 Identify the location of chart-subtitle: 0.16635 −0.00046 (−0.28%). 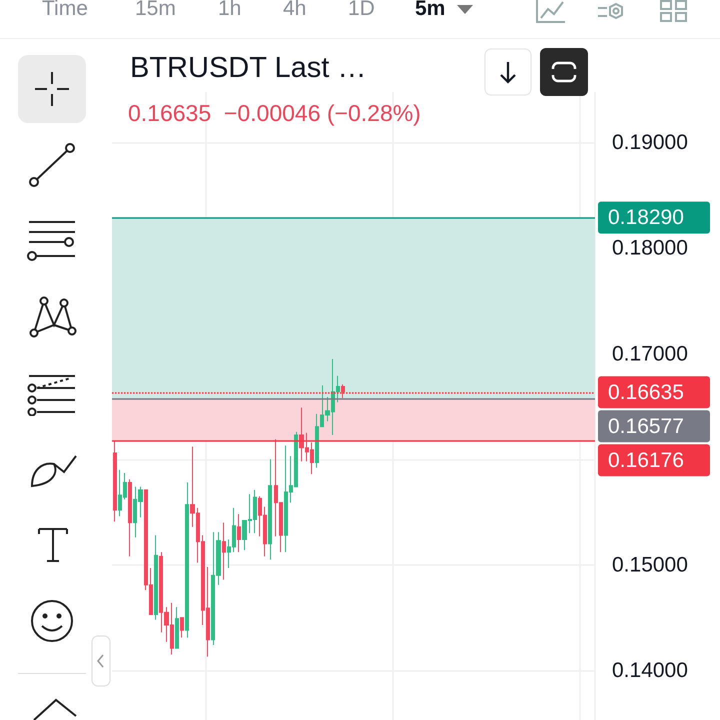
(274, 113).